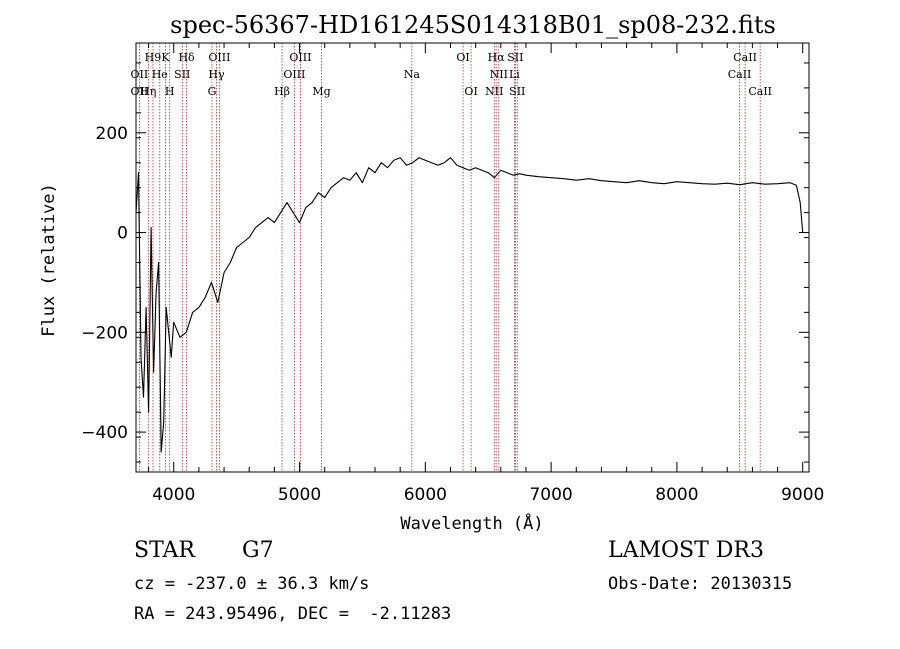 The height and width of the screenshot is (649, 900). I want to click on line-label-row2-3: Hγ, so click(216, 74).